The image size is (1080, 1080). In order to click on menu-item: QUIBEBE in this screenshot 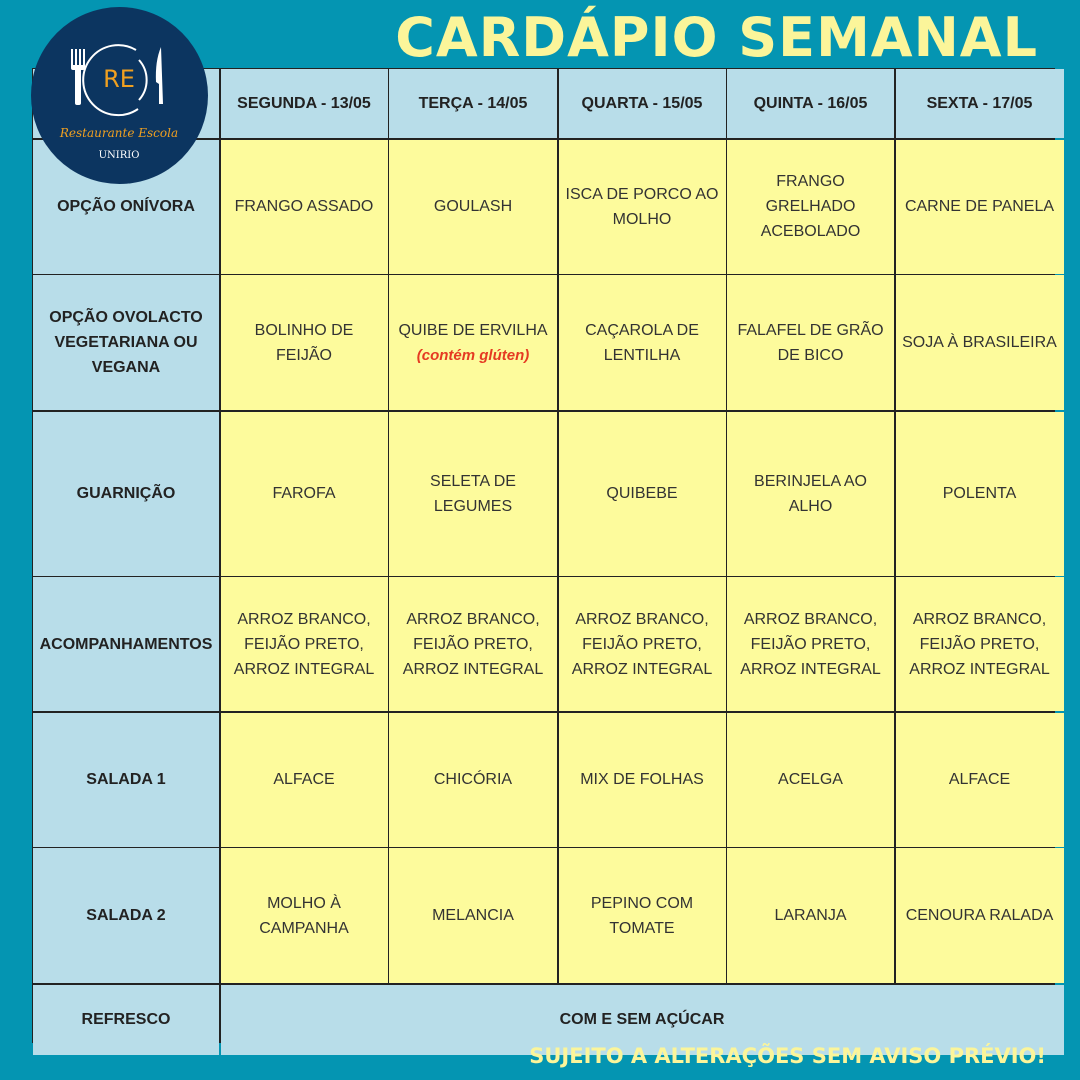, I will do `click(642, 493)`.